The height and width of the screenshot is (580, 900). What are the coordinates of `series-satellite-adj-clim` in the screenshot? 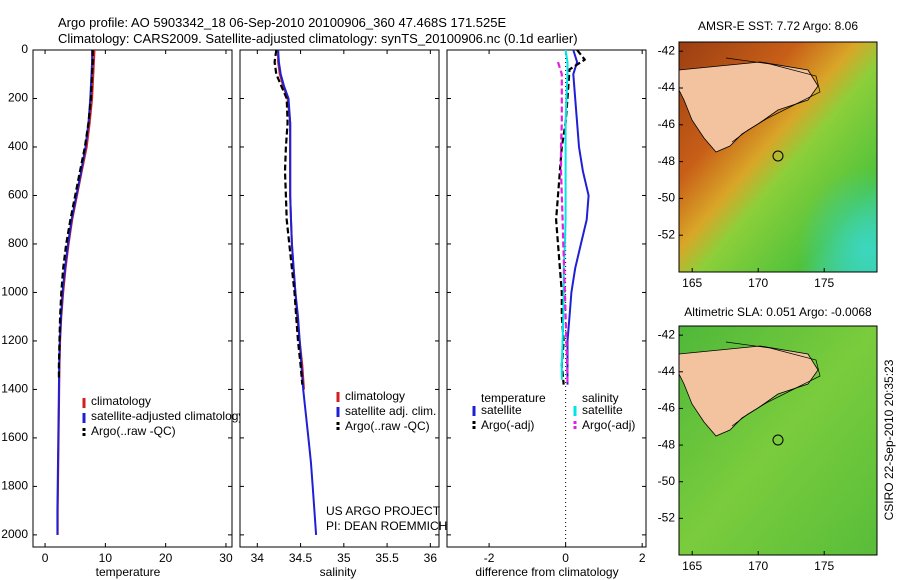 It's located at (297, 292).